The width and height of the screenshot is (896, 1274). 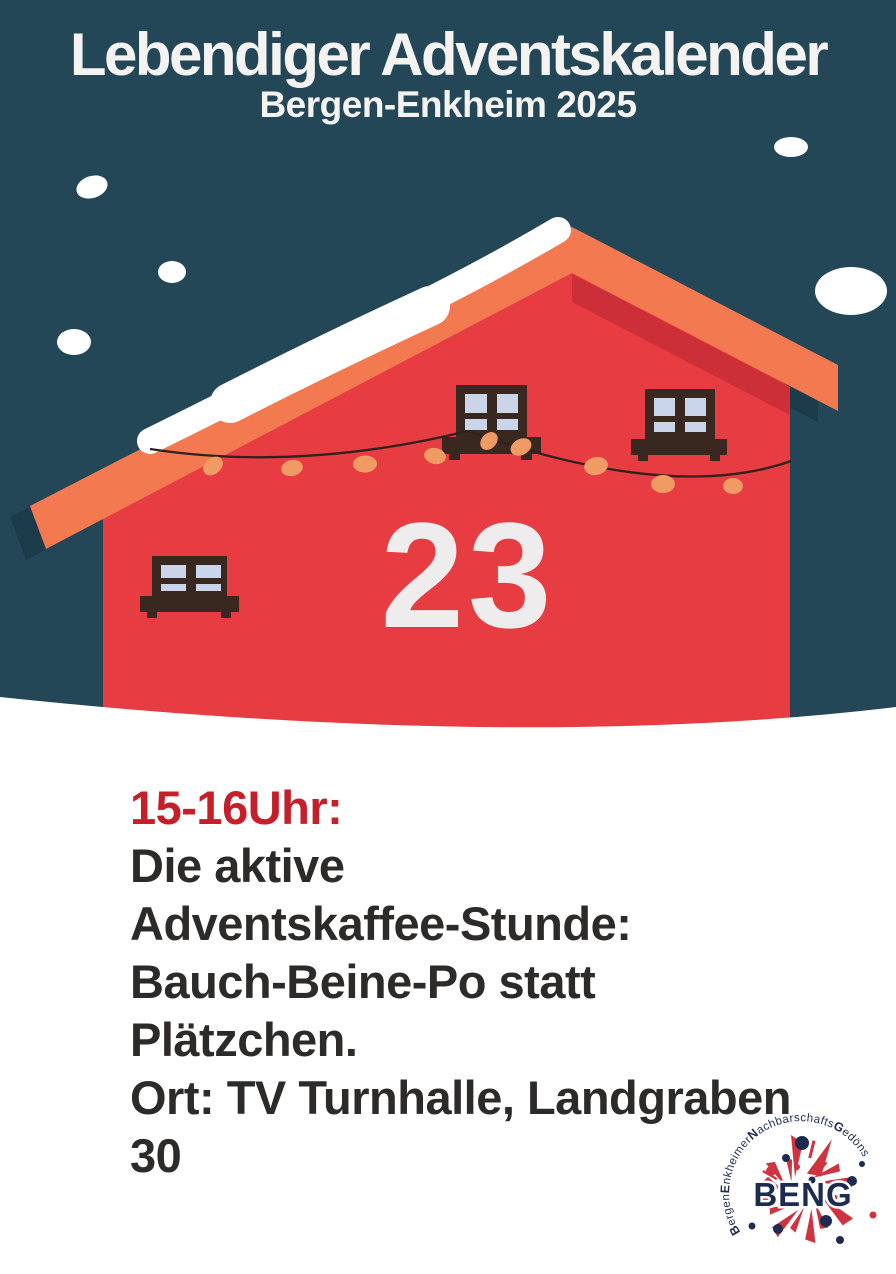 What do you see at coordinates (237, 865) in the screenshot?
I see `event-line: Die aktive` at bounding box center [237, 865].